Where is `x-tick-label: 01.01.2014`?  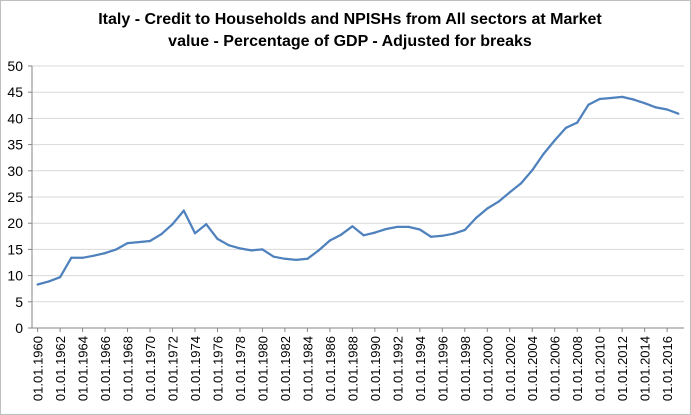
x-tick-label: 01.01.2014 is located at coordinates (645, 368).